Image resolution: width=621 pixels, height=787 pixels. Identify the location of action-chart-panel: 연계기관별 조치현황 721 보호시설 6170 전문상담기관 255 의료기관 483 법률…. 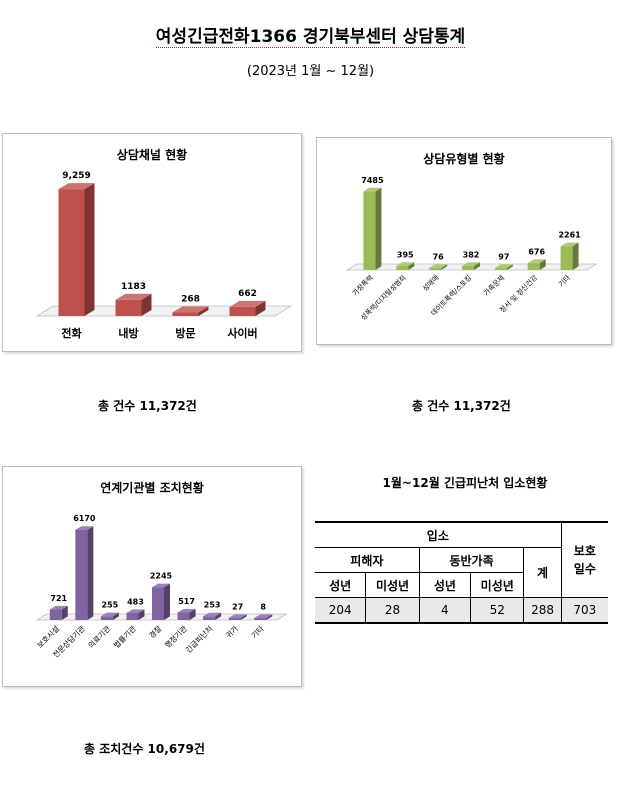
(152, 576).